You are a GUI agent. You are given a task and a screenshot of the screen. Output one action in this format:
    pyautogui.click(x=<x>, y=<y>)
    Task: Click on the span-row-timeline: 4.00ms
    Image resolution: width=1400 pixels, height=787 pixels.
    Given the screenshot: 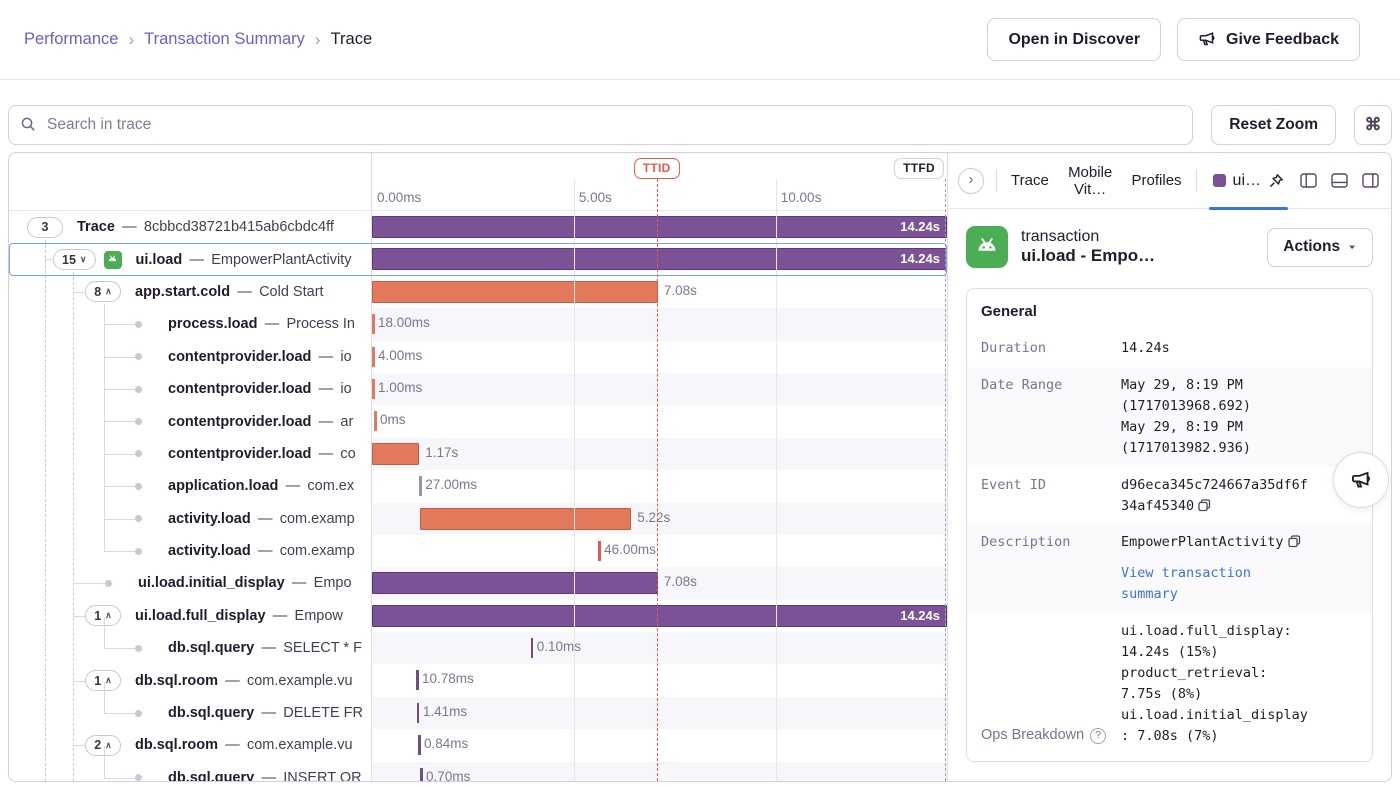 What is the action you would take?
    pyautogui.click(x=659, y=356)
    